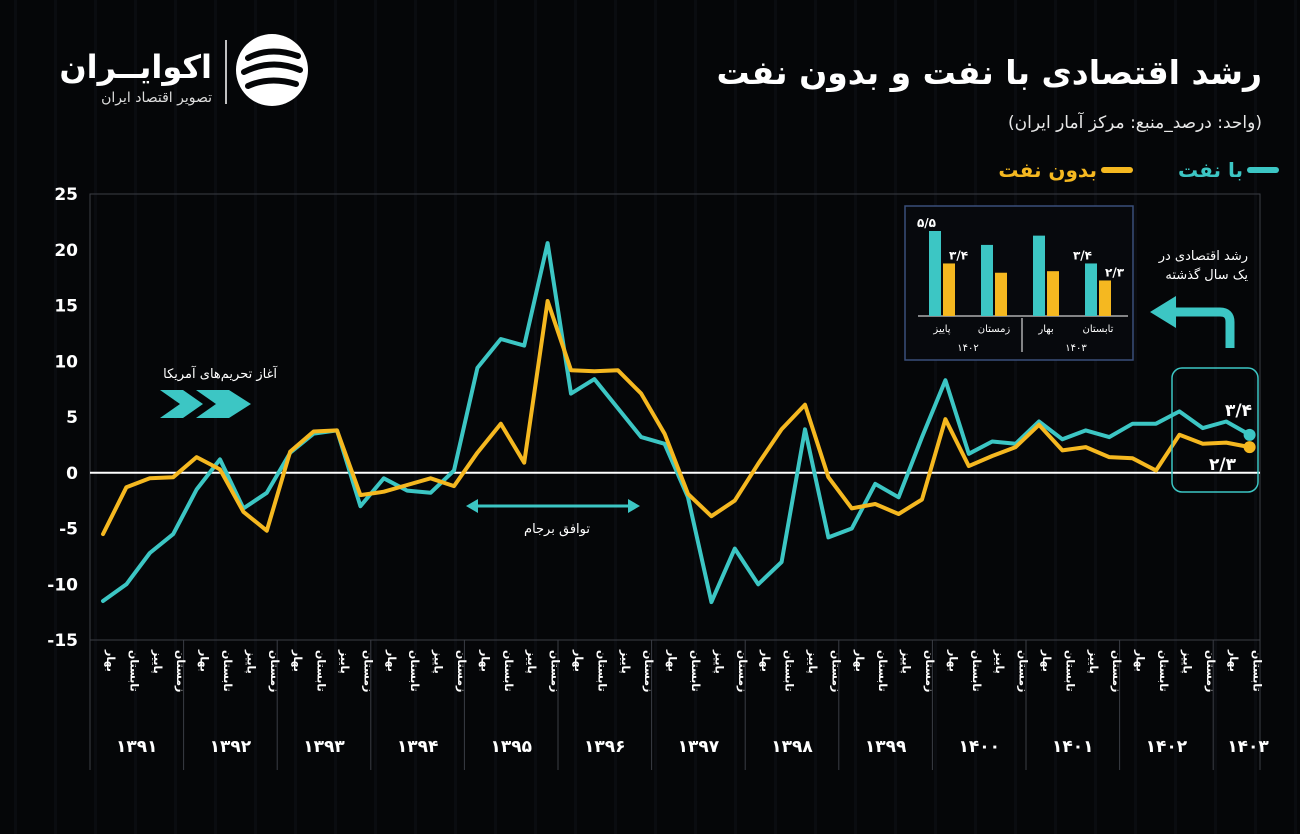 The width and height of the screenshot is (1300, 834). What do you see at coordinates (324, 747) in the screenshot?
I see `year-label: ۱۳۹۳` at bounding box center [324, 747].